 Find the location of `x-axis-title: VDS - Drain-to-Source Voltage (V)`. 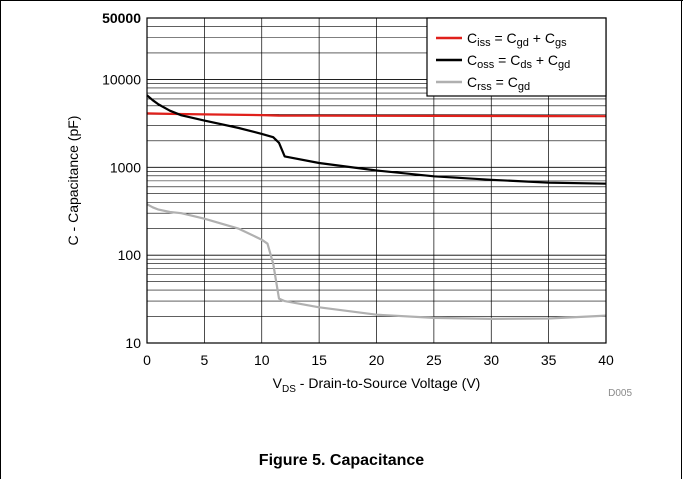

x-axis-title: VDS - Drain-to-Source Voltage (V) is located at coordinates (377, 385).